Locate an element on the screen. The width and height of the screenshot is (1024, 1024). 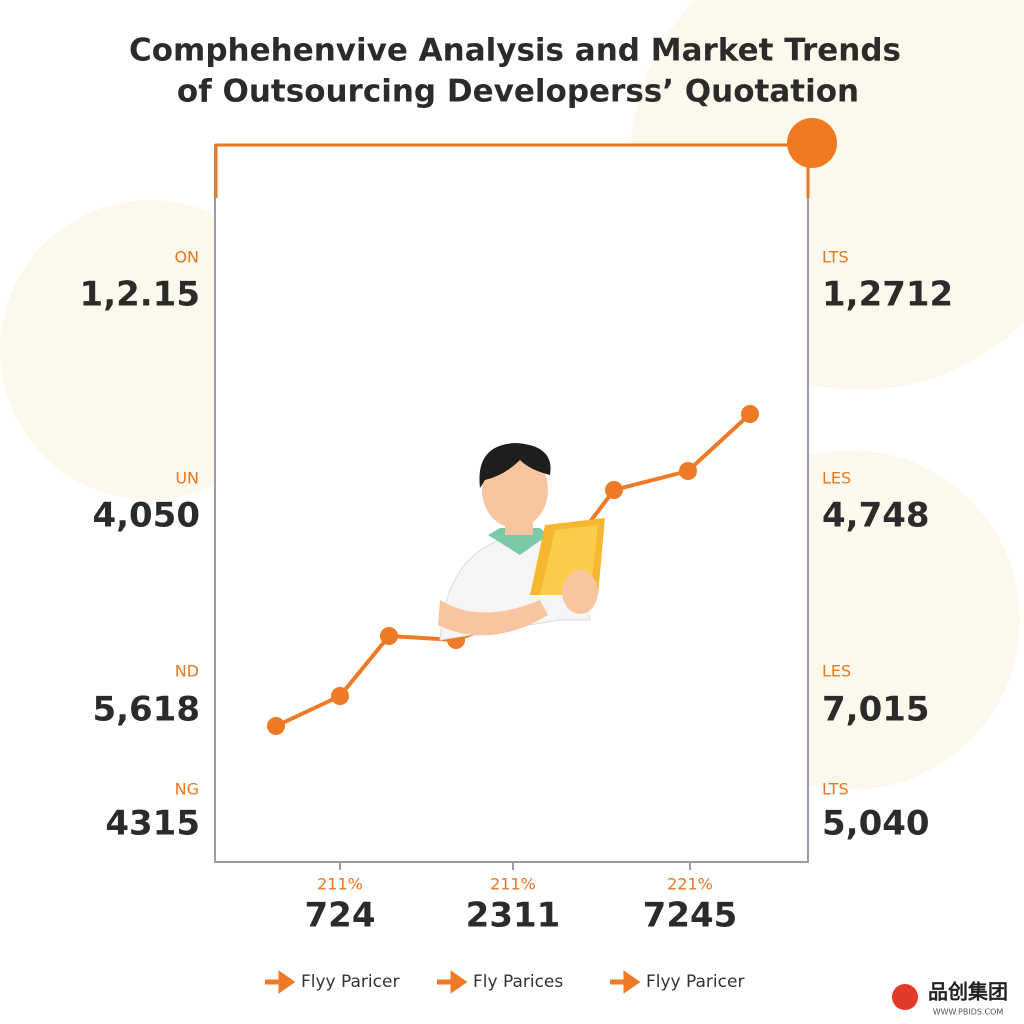
title: of Outsourcing Developerss’ Quotation is located at coordinates (518, 92).